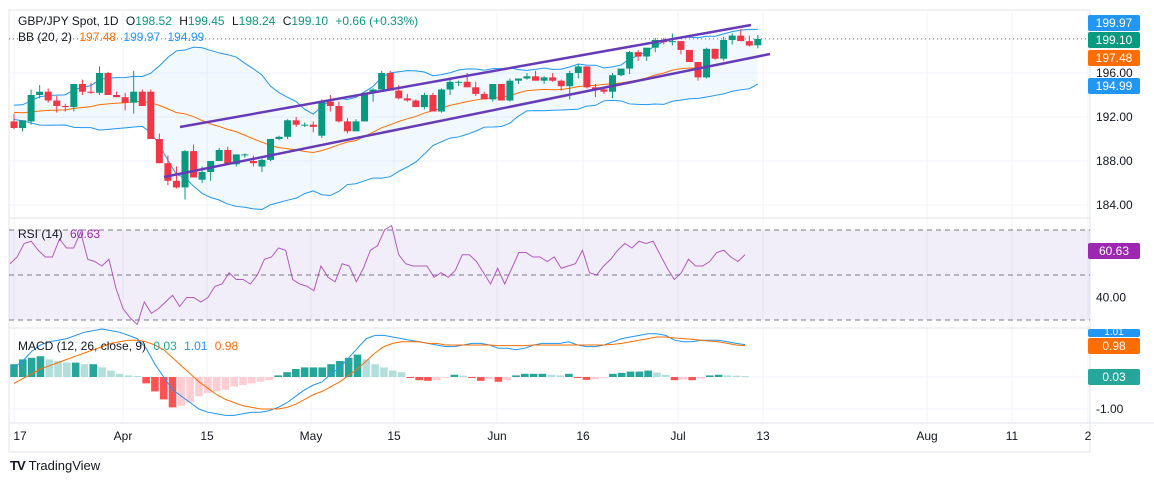 This screenshot has height=485, width=1154. What do you see at coordinates (583, 436) in the screenshot?
I see `x-tick-label: 16` at bounding box center [583, 436].